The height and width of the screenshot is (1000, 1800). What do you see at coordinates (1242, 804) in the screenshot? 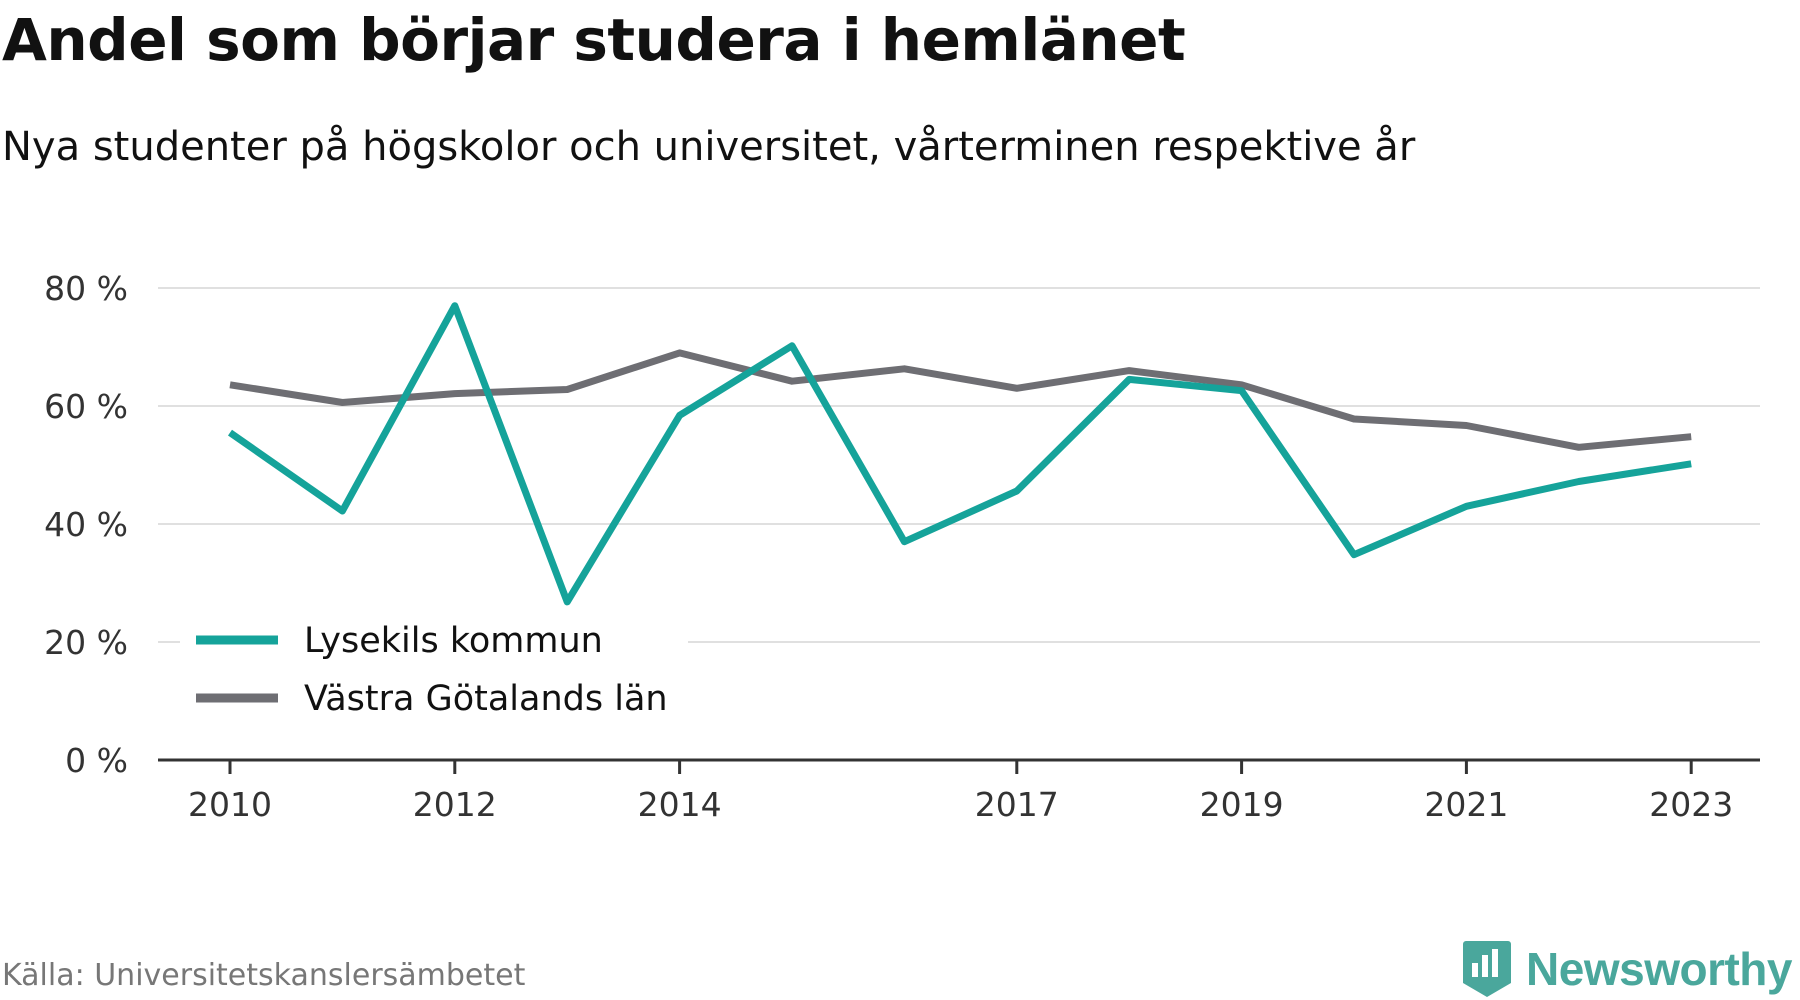
I see `x-tick-label: 2019` at bounding box center [1242, 804].